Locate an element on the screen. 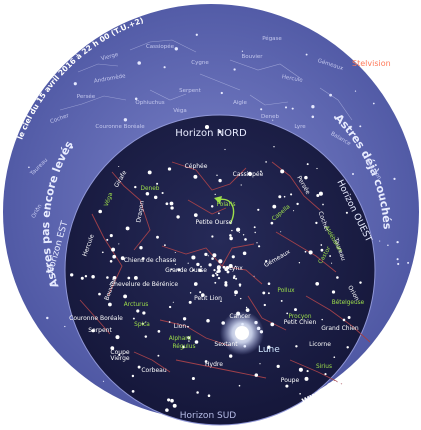 The height and width of the screenshot is (430, 421). horizon-south: Horizon SUD is located at coordinates (208, 416).